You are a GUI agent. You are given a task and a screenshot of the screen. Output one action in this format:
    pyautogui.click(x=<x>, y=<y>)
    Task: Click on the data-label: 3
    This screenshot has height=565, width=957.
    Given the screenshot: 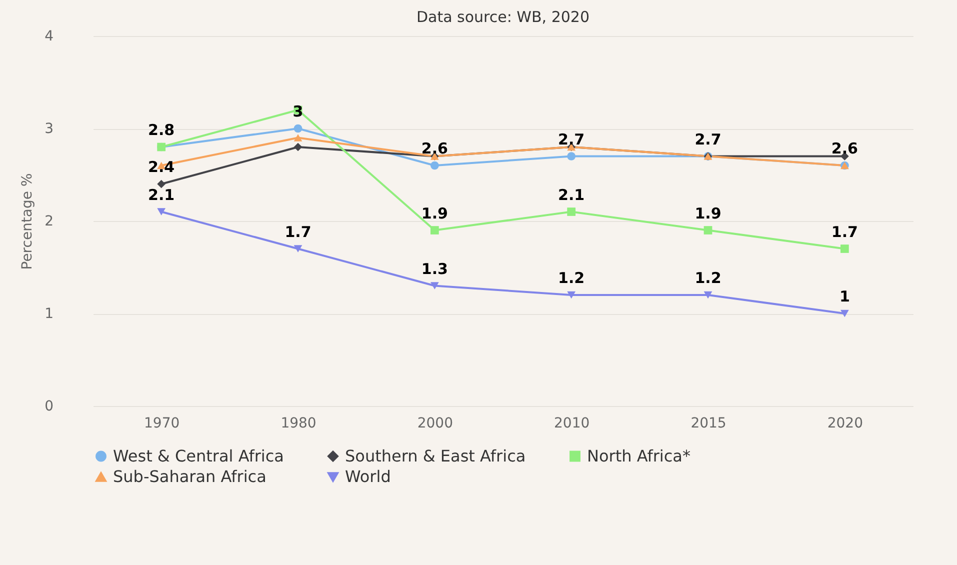 What is the action you would take?
    pyautogui.click(x=298, y=111)
    